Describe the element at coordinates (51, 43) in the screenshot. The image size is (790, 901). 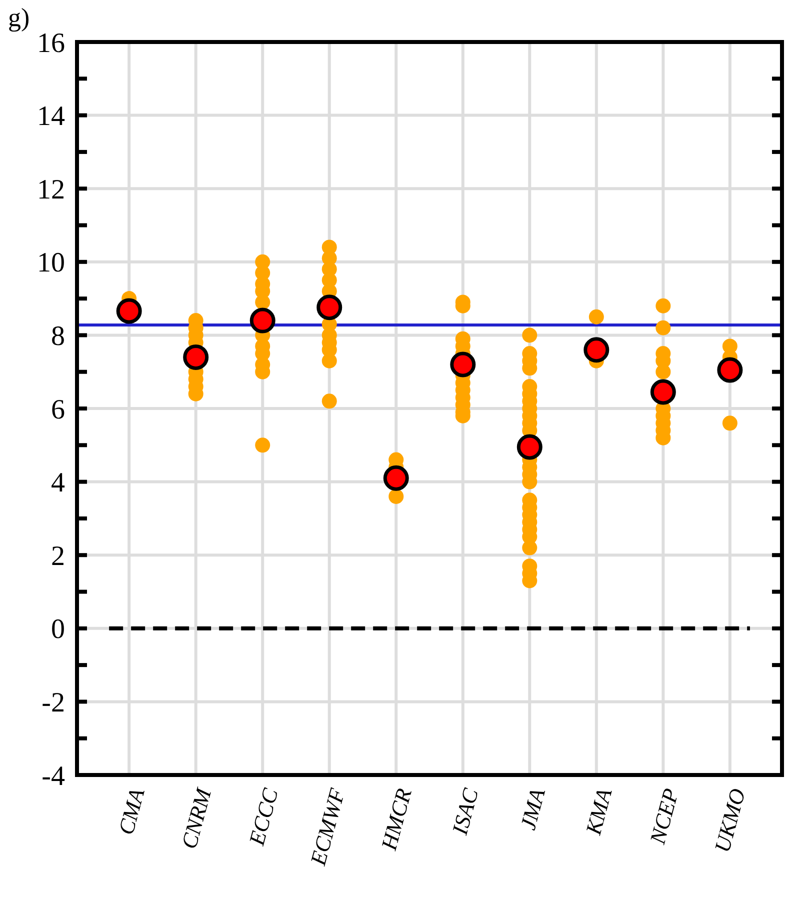
I see `y-tick-label: 16` at that location.